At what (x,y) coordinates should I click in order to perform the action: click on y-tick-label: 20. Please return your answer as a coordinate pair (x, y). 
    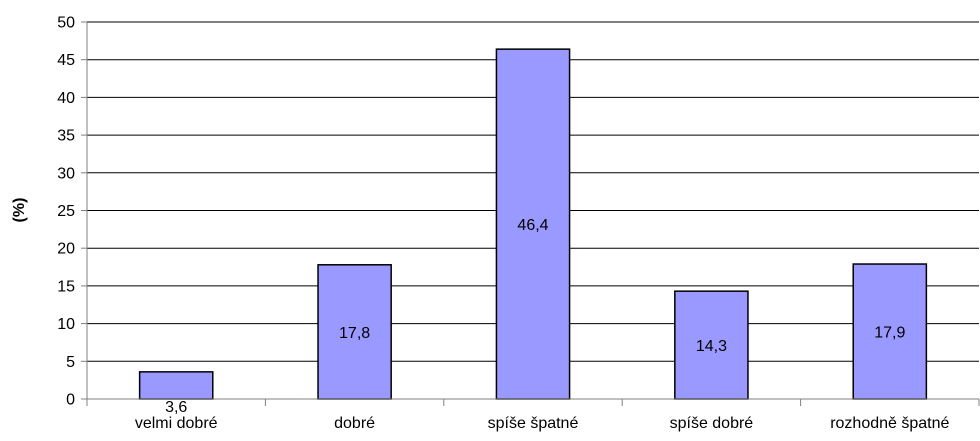
    Looking at the image, I should click on (66, 249).